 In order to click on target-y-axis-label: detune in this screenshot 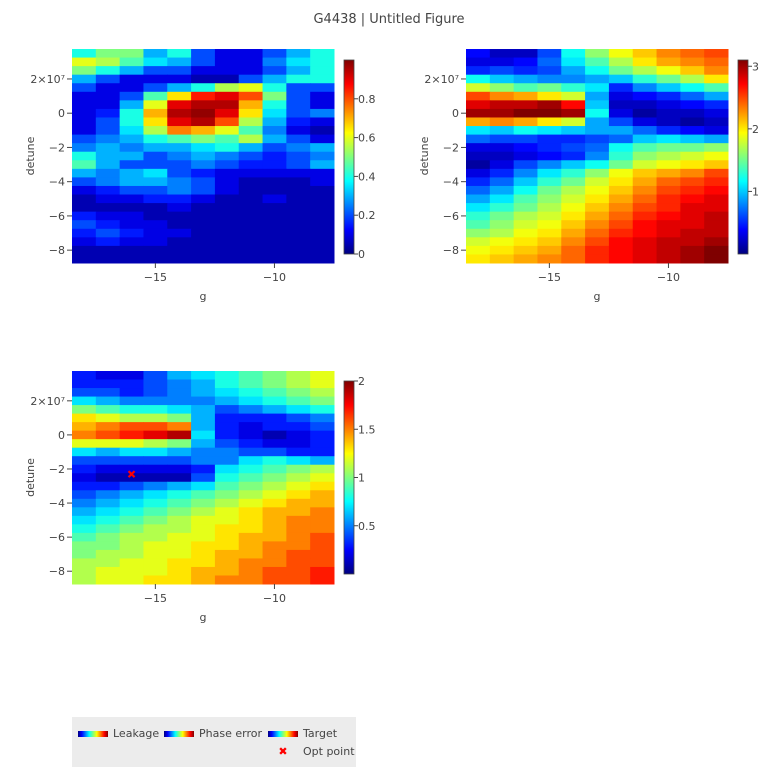, I will do `click(30, 477)`.